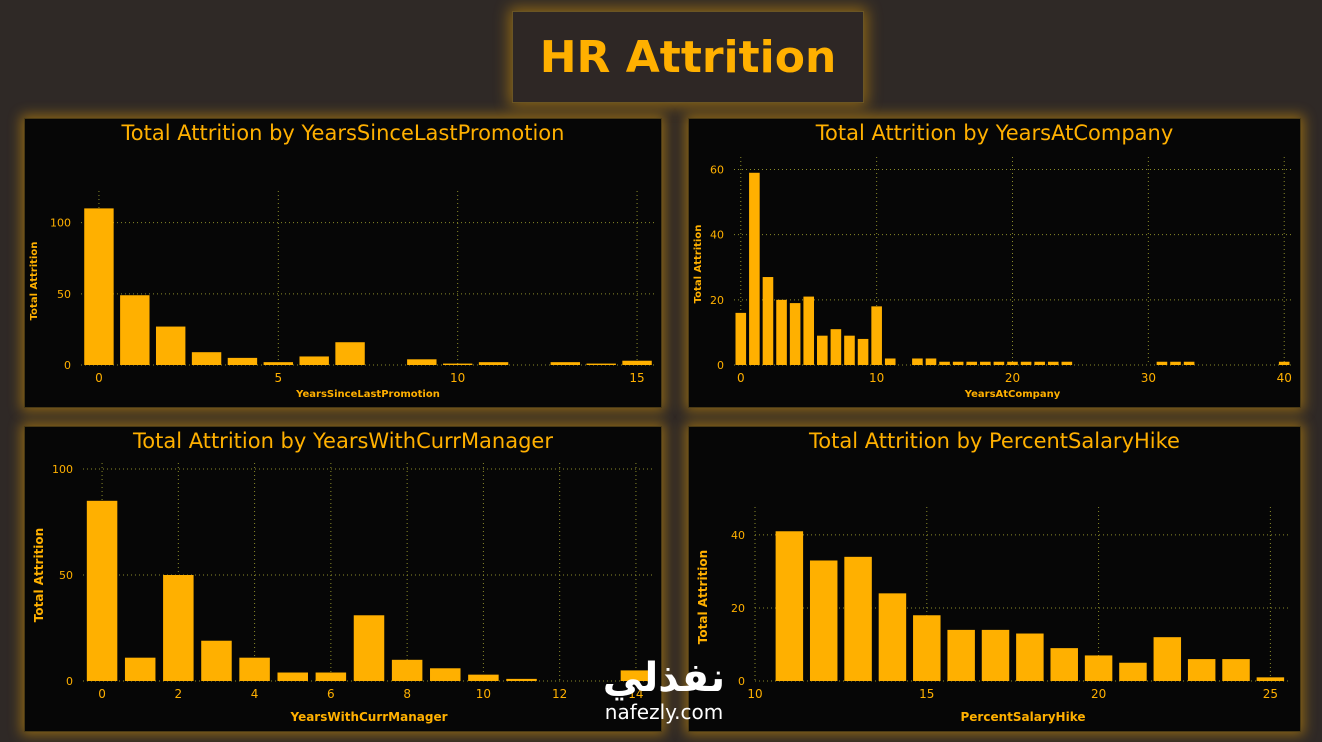  What do you see at coordinates (717, 170) in the screenshot?
I see `y-tick-label: 60` at bounding box center [717, 170].